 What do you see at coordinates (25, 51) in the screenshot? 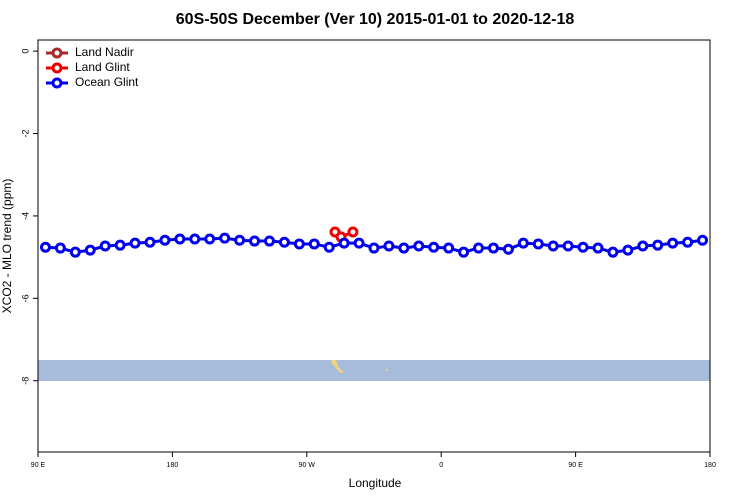
I see `y-tick-label: 0` at bounding box center [25, 51].